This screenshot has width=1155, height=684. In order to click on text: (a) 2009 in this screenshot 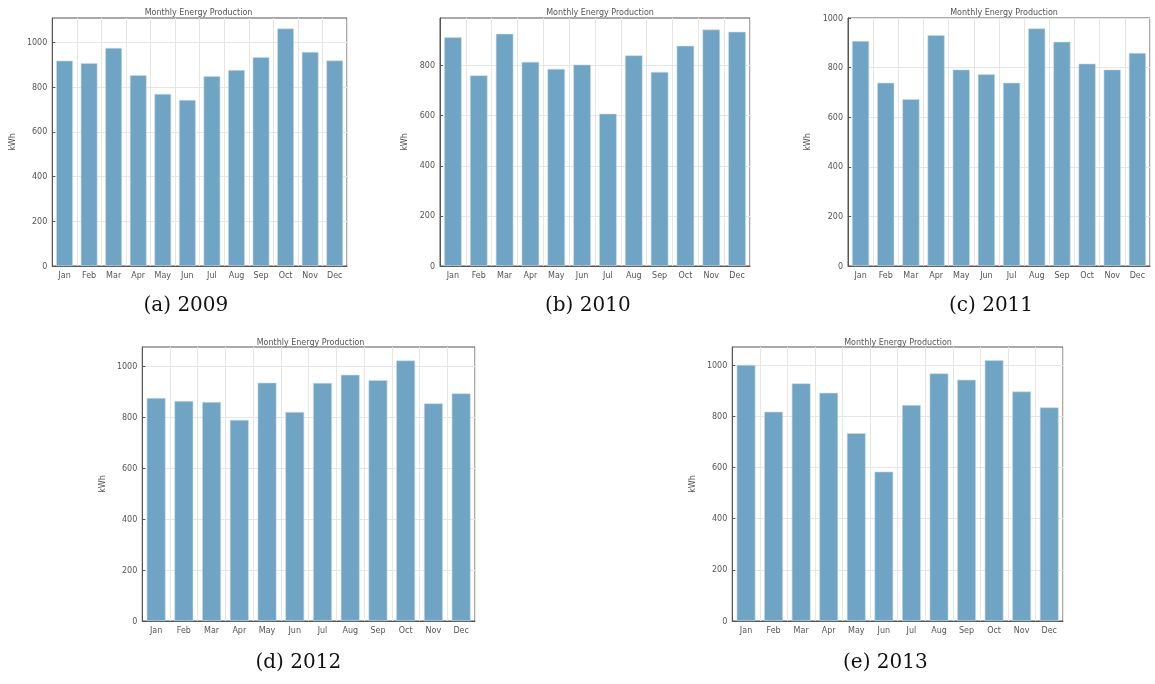, I will do `click(186, 304)`.